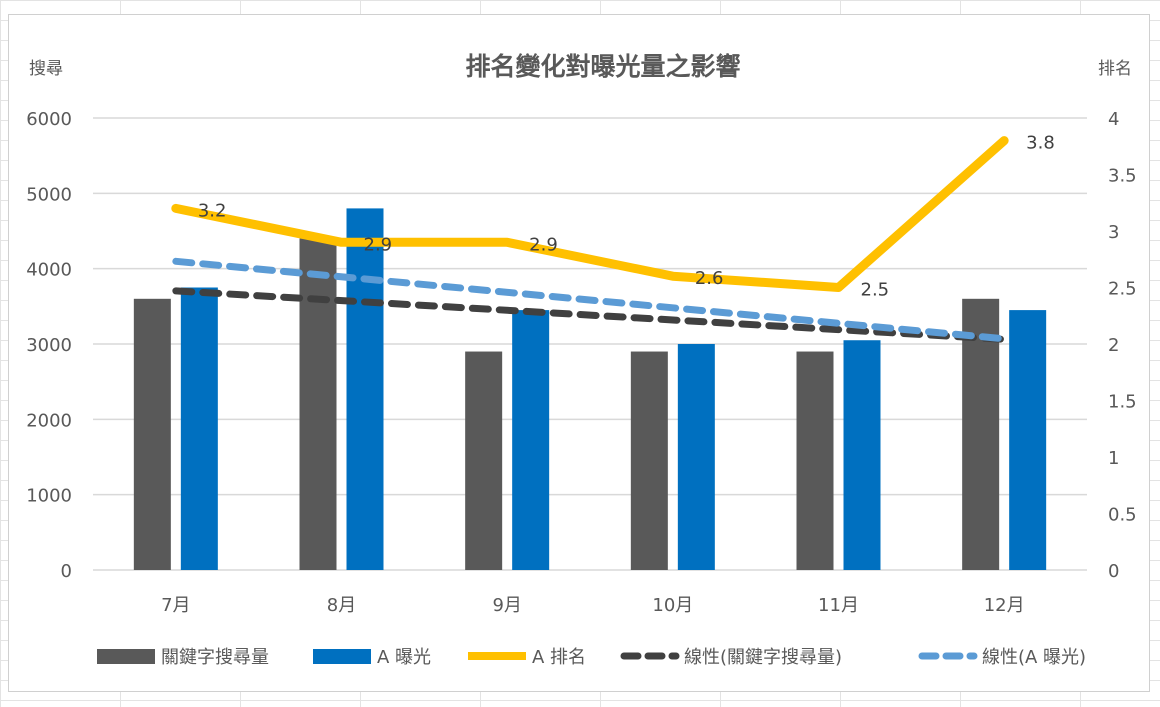 The height and width of the screenshot is (707, 1160). Describe the element at coordinates (49, 496) in the screenshot. I see `y-tick-label: 1000` at that location.